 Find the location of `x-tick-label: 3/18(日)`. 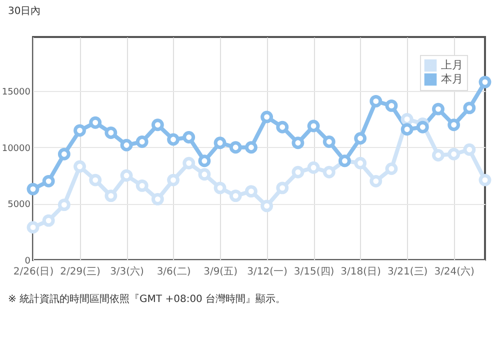

x-tick-label: 3/18(日) is located at coordinates (361, 272).